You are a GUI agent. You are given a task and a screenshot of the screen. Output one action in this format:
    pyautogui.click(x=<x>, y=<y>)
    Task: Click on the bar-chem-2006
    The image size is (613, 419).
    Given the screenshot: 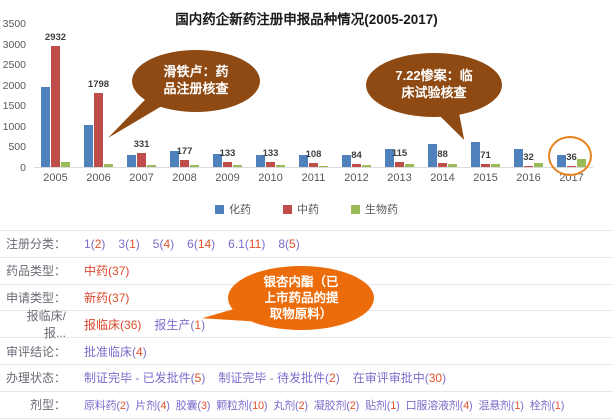 What is the action you would take?
    pyautogui.click(x=88, y=146)
    